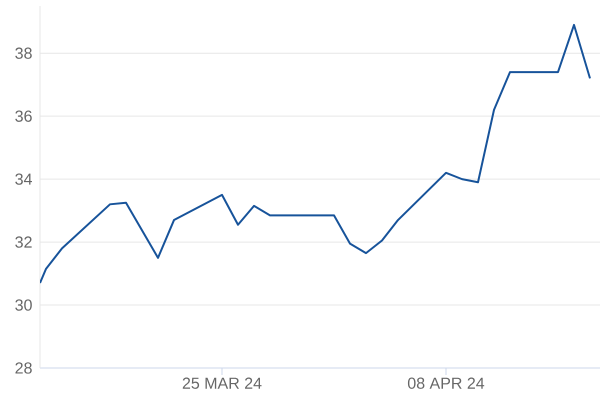 This screenshot has width=600, height=400. I want to click on y-tick-label: 30, so click(23, 305).